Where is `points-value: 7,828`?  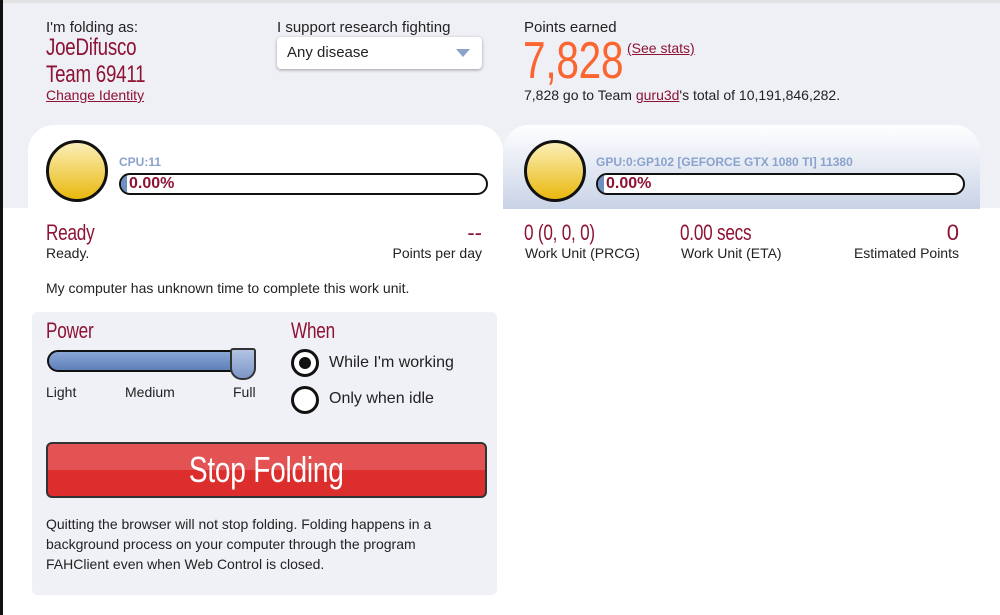
points-value: 7,828 is located at coordinates (573, 61).